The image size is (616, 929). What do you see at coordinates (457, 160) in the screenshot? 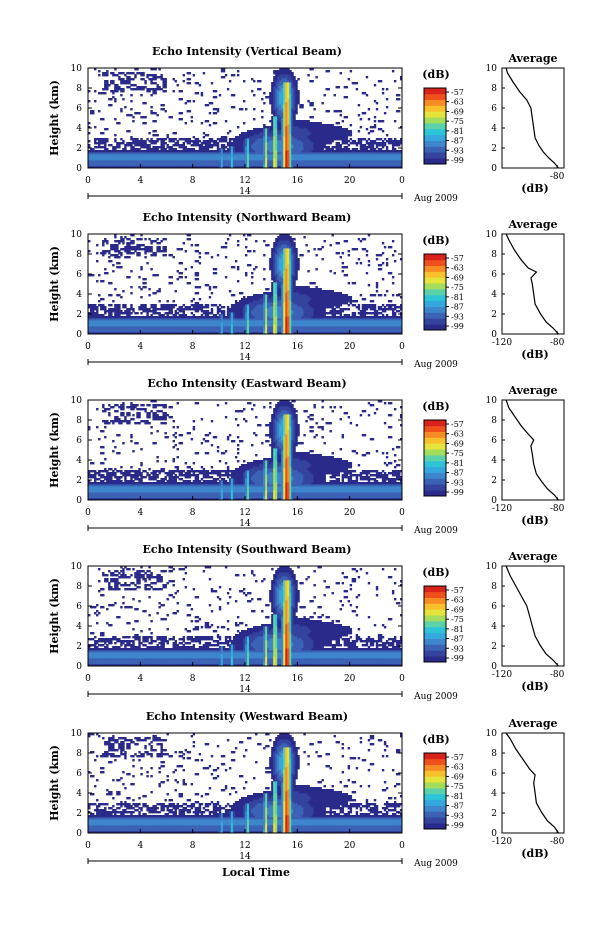
I see `colorbar-tick-label: -99` at bounding box center [457, 160].